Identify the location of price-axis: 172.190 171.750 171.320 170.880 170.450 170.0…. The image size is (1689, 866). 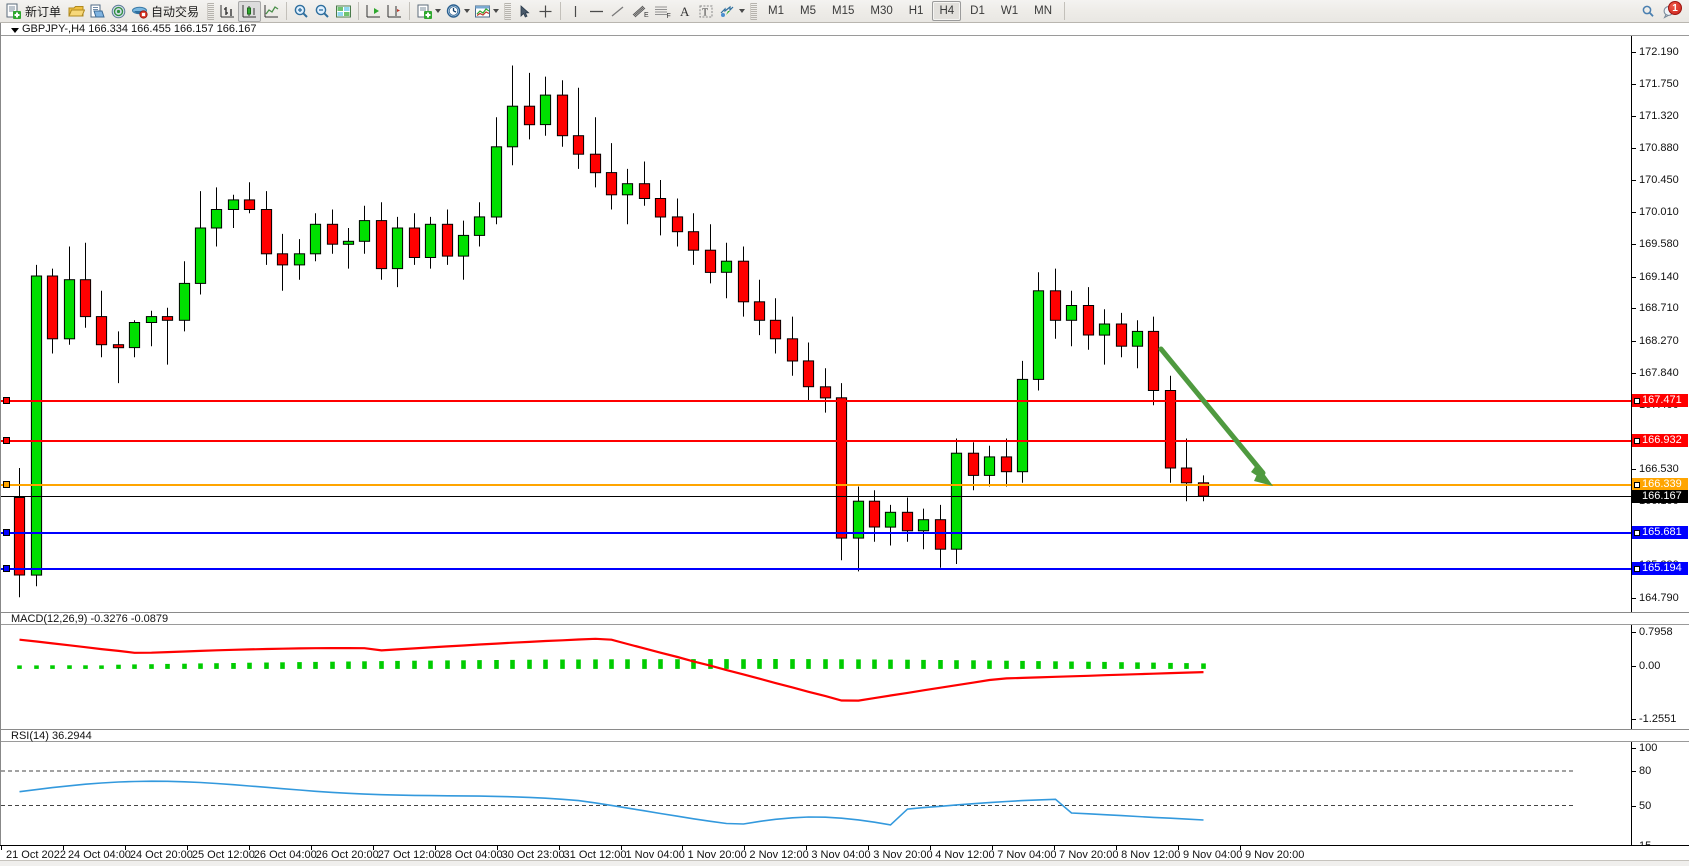
(1660, 324).